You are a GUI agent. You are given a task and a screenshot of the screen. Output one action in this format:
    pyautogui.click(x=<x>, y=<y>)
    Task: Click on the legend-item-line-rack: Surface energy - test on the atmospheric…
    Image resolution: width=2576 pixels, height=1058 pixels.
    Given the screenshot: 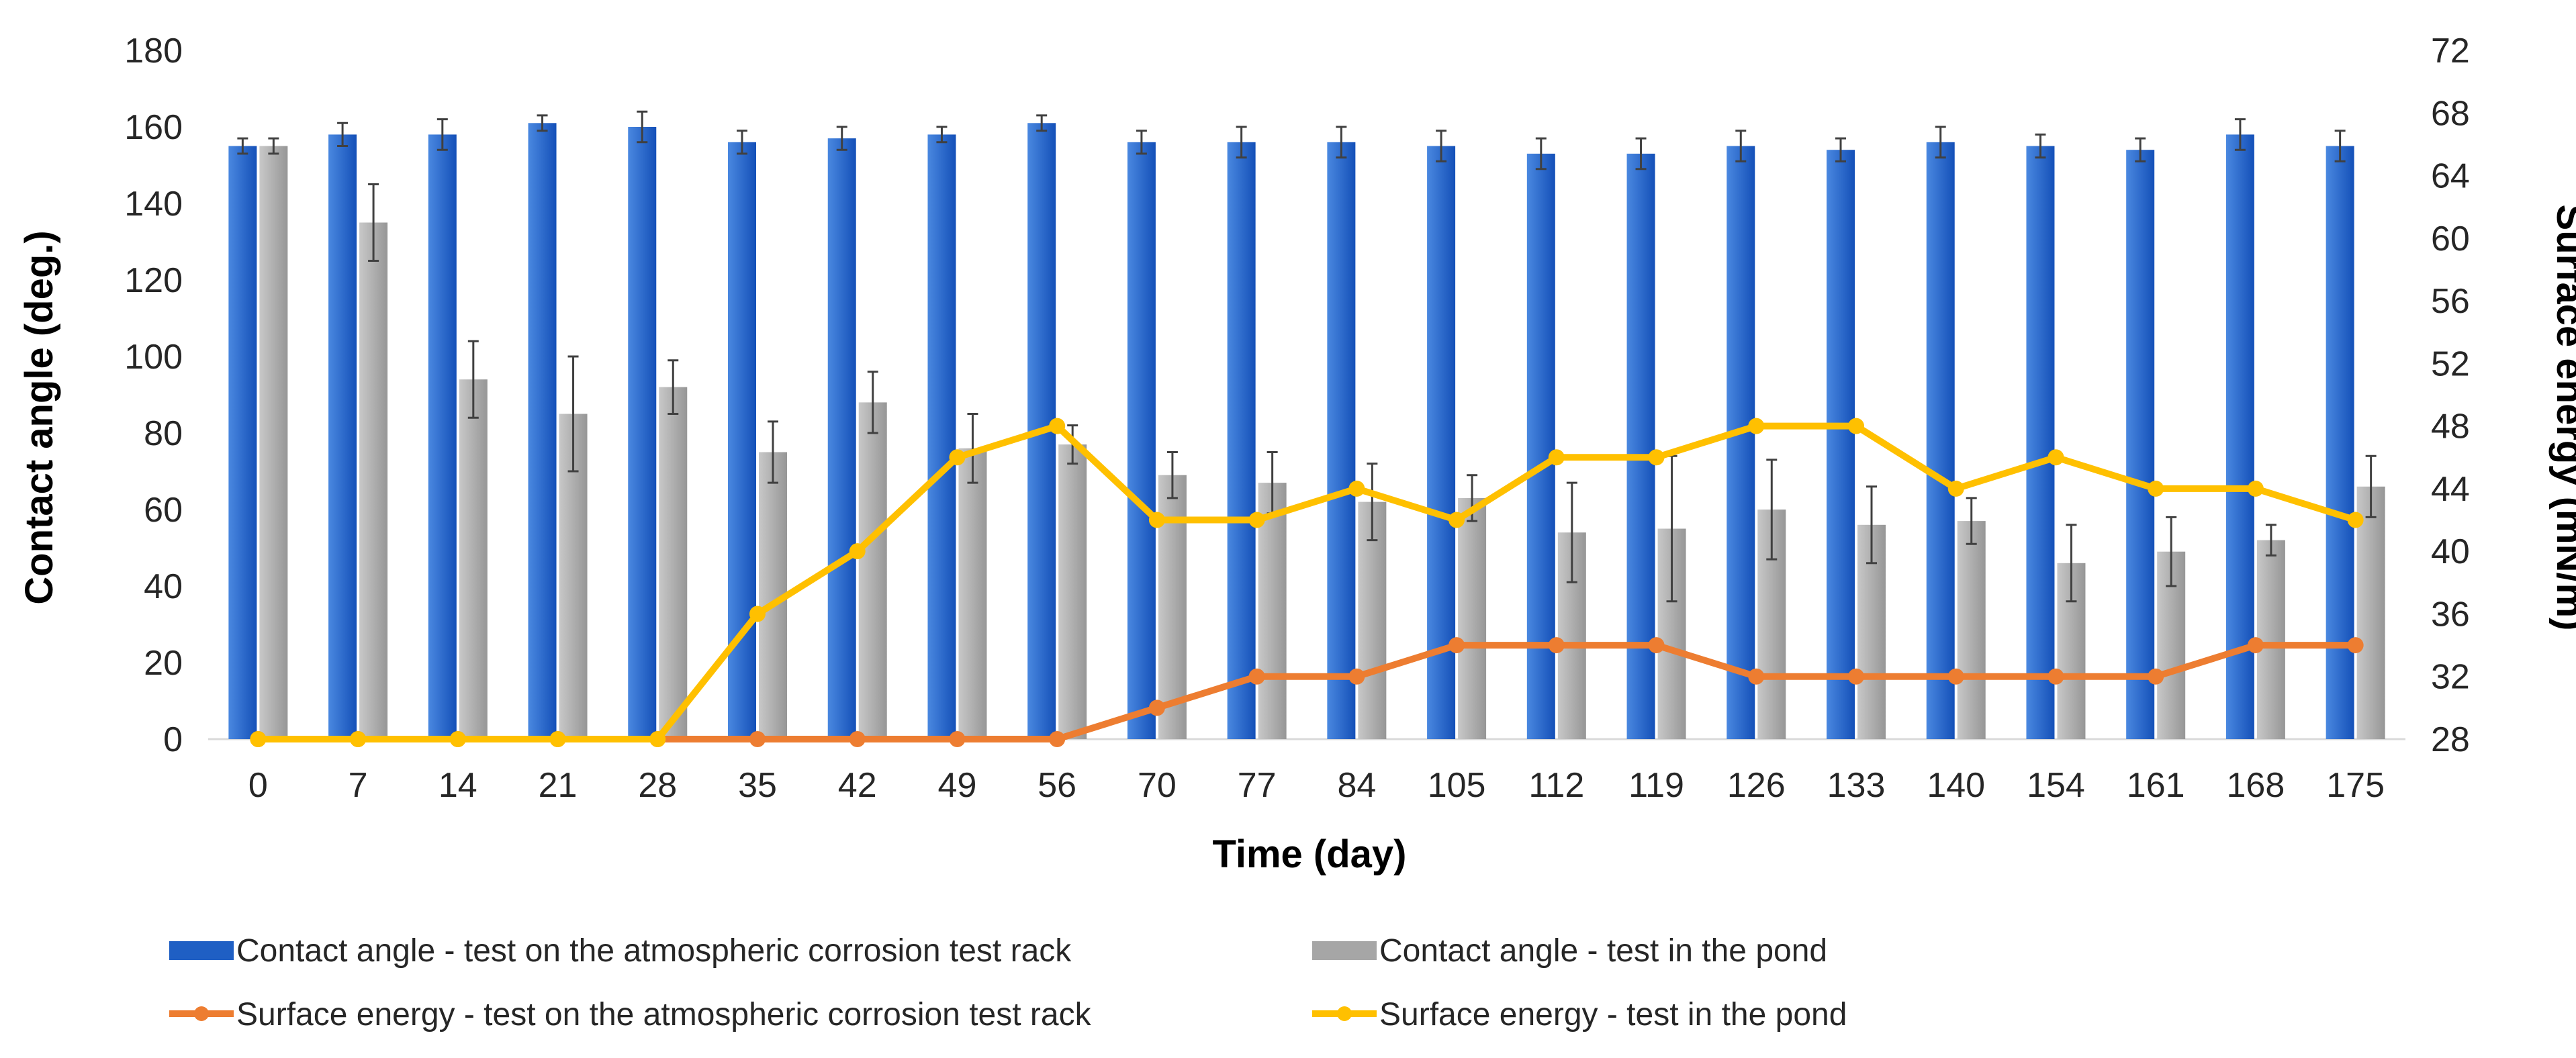 What is the action you would take?
    pyautogui.click(x=630, y=1014)
    